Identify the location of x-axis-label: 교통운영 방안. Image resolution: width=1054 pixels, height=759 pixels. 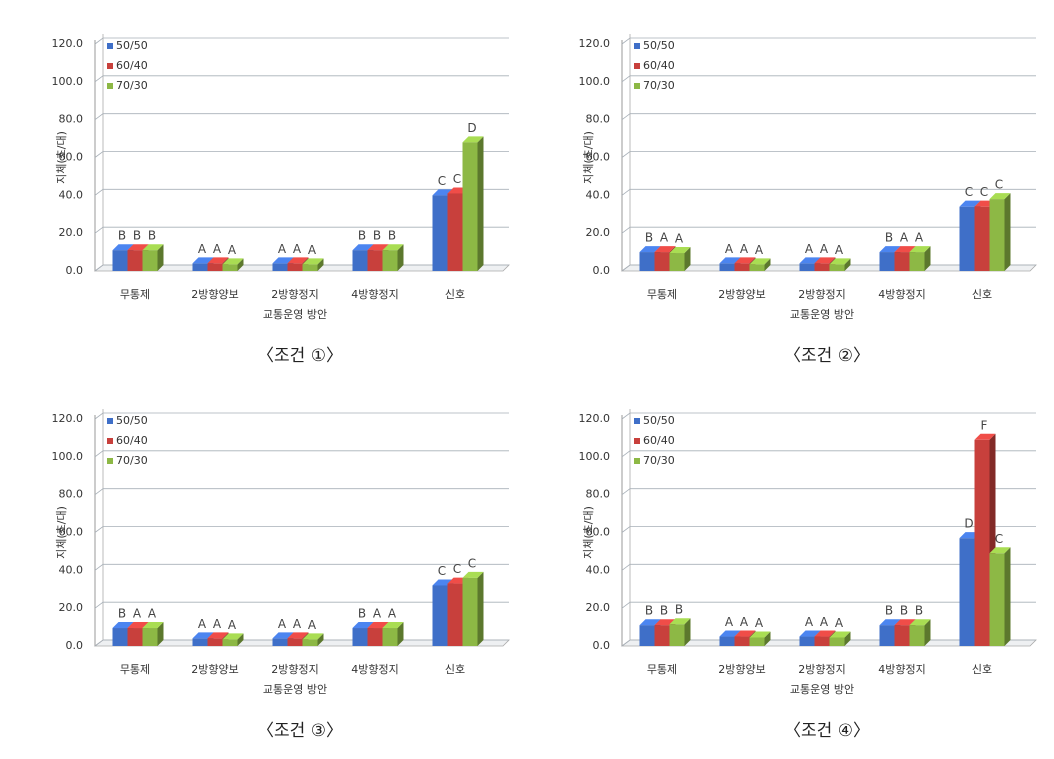
(822, 689).